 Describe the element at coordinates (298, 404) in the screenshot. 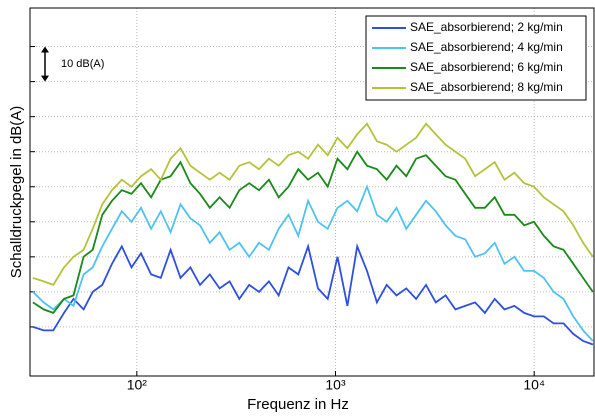

I see `x-axis-label: Frequenz in Hz` at that location.